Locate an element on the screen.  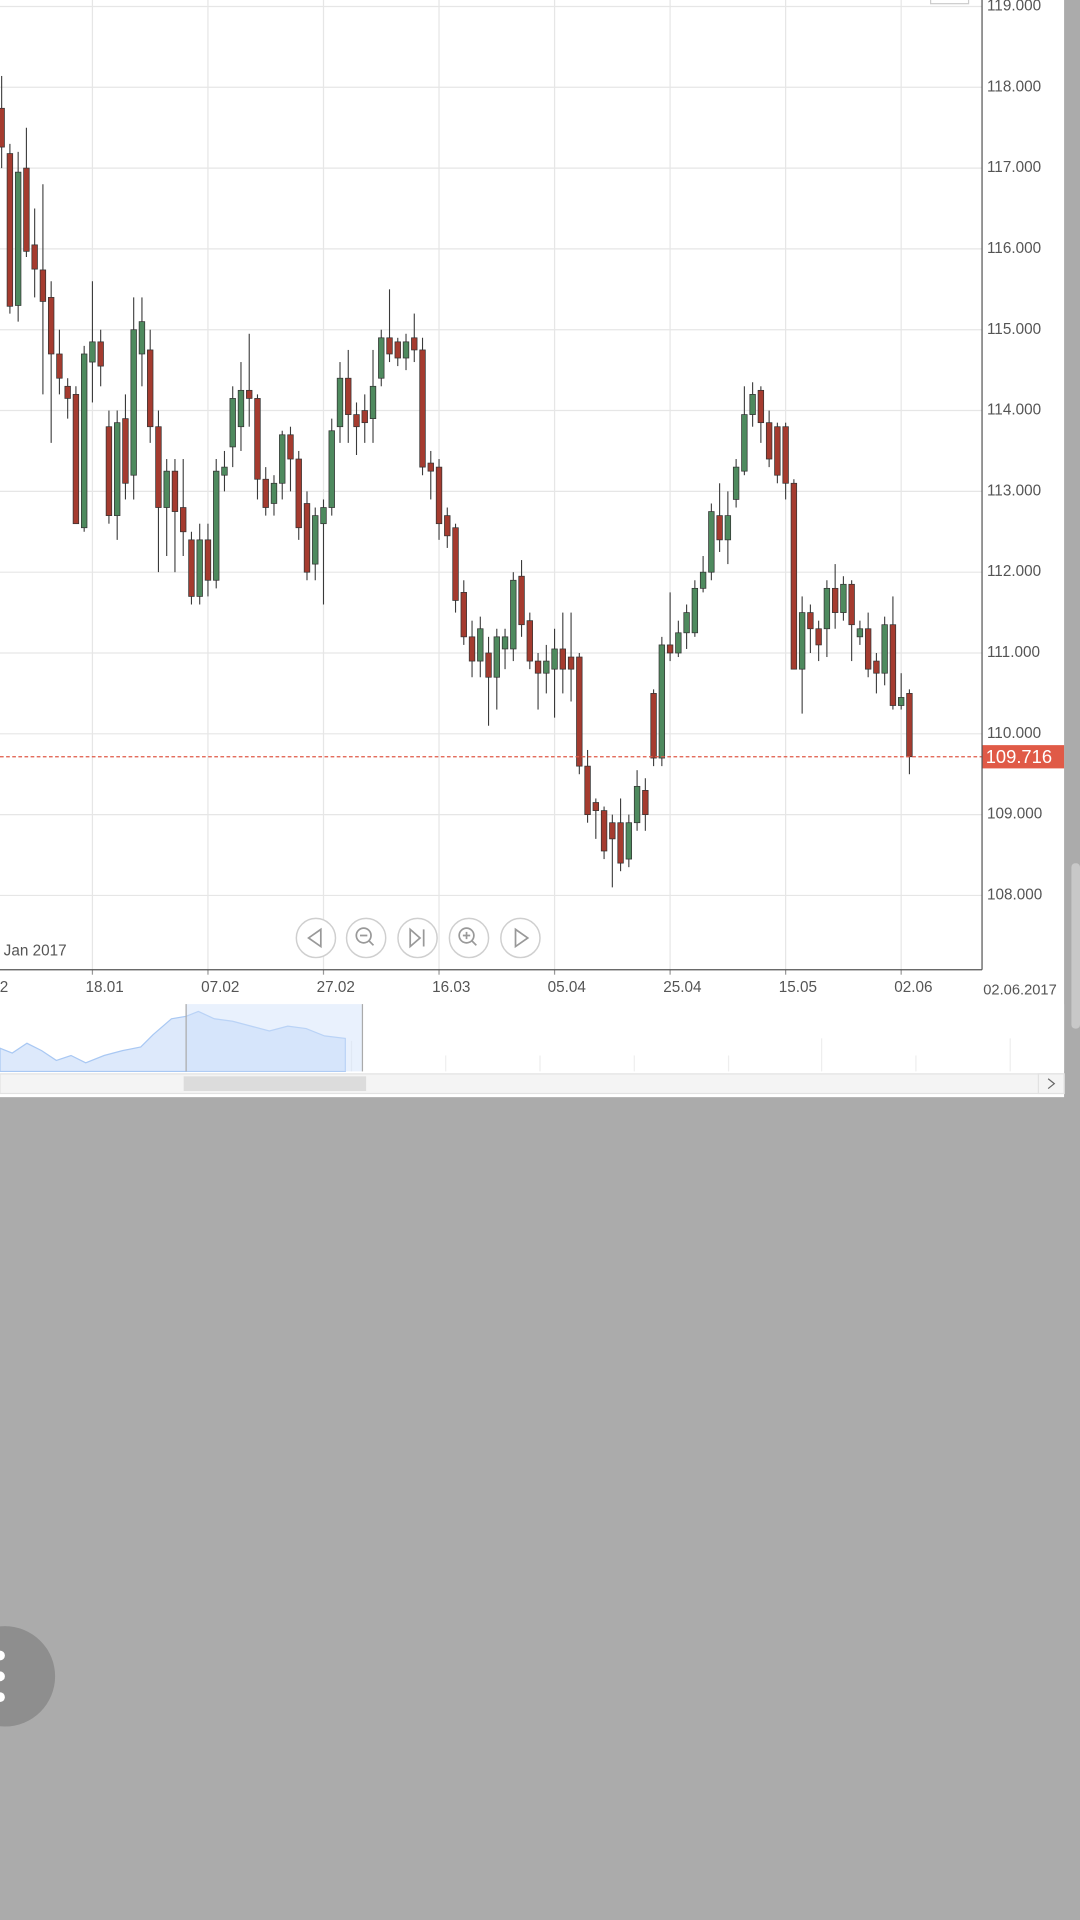
x-tick-label: 18.01 is located at coordinates (105, 987).